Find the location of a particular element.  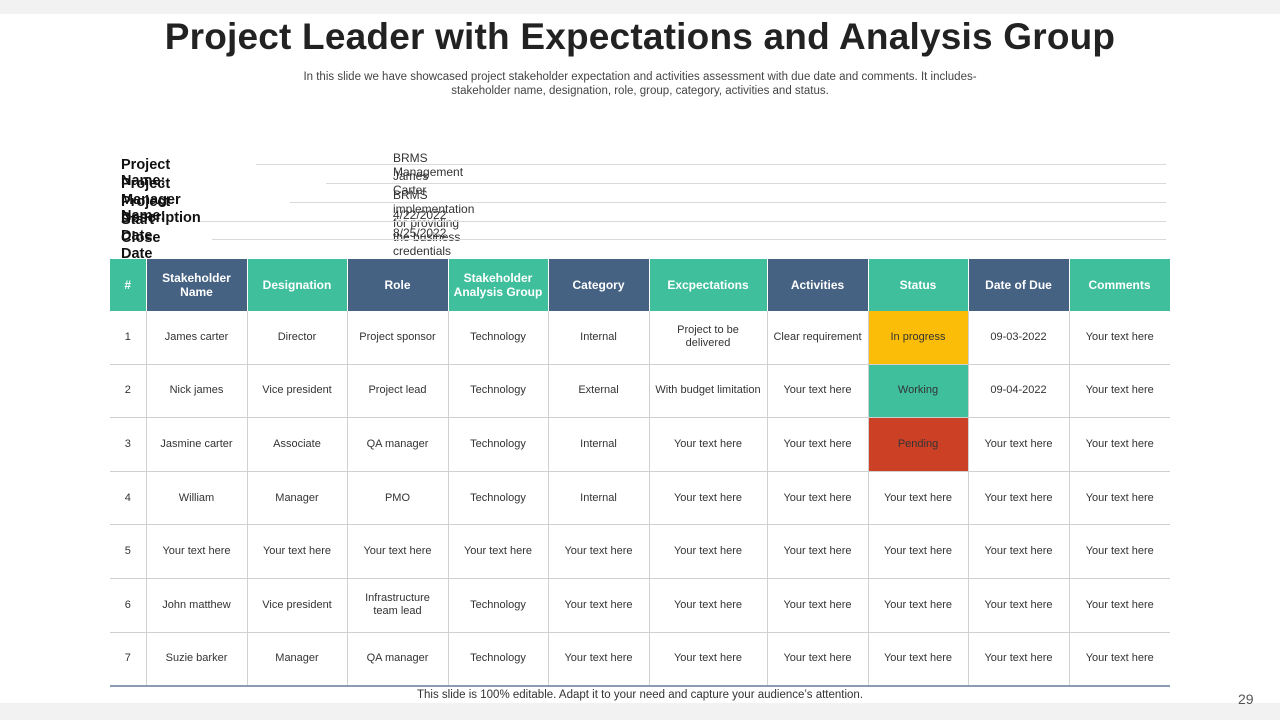

cell-expectations: Project to be delivered is located at coordinates (708, 338).